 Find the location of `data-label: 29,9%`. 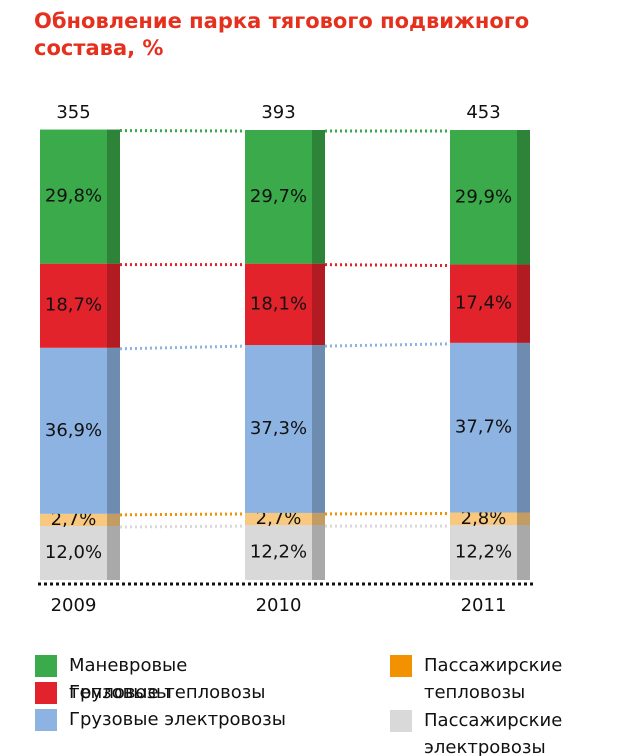

data-label: 29,9% is located at coordinates (483, 196).